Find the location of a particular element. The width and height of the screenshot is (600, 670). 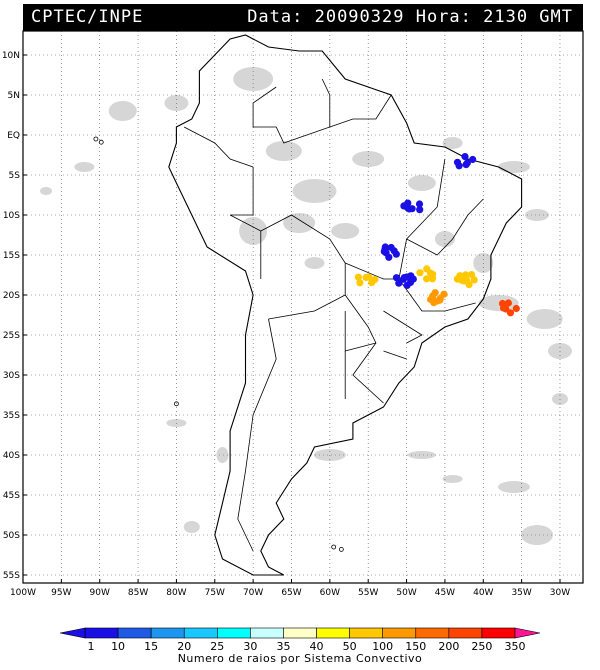

longitude-tick-label: 90W is located at coordinates (100, 593).